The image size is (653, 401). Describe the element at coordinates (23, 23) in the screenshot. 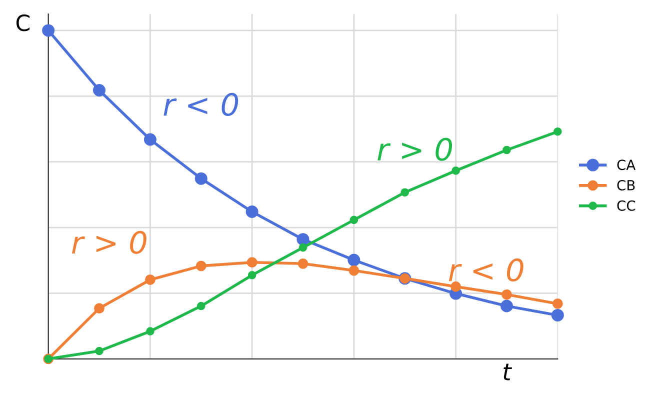

I see `y-axis-title: C` at that location.